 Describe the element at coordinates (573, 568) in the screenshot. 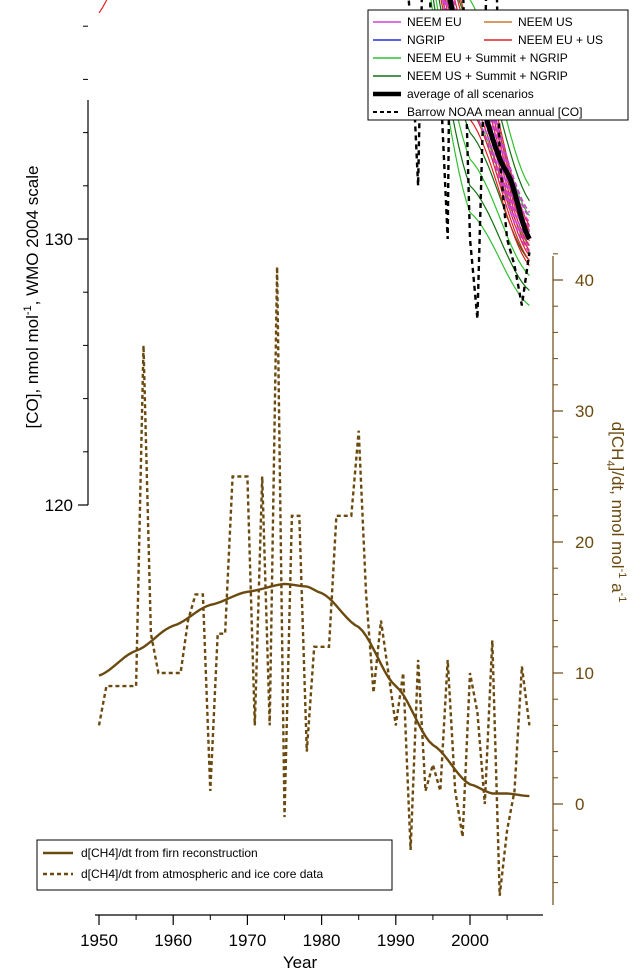

I see `right-y-axis-ticks: 0 10 20 30 40` at that location.